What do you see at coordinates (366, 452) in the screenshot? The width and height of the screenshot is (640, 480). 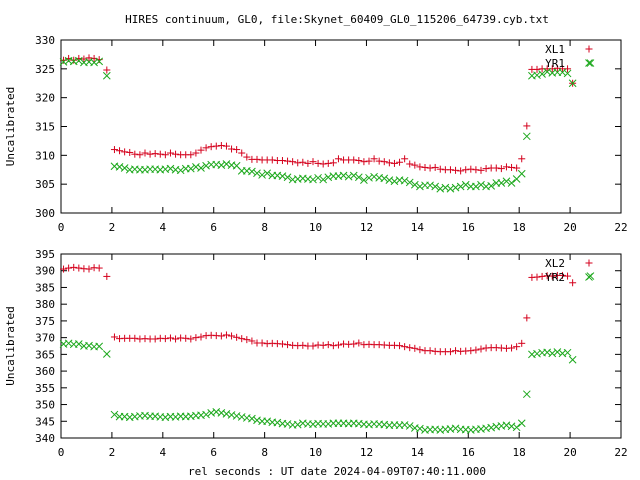 I see `x-tick-label: 12` at bounding box center [366, 452].